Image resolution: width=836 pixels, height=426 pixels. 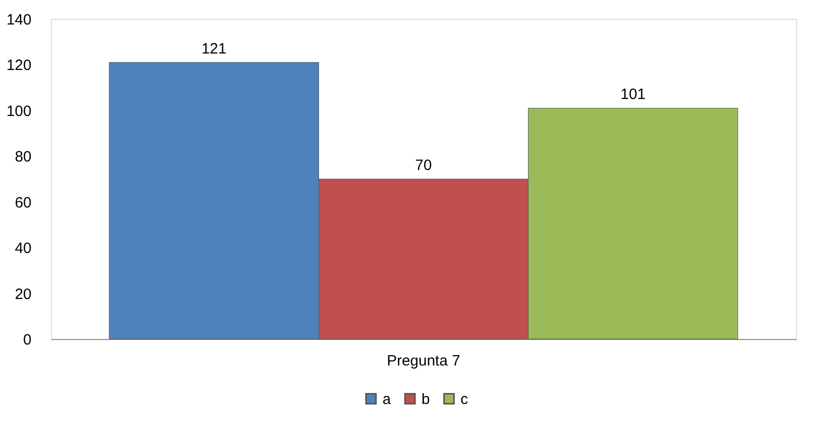 What do you see at coordinates (423, 361) in the screenshot?
I see `x-tick-label: Pregunta 7` at bounding box center [423, 361].